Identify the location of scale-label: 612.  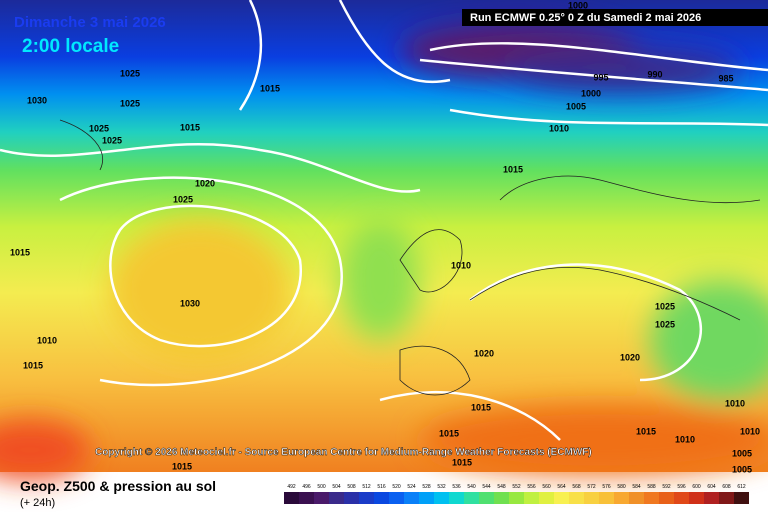
(741, 487).